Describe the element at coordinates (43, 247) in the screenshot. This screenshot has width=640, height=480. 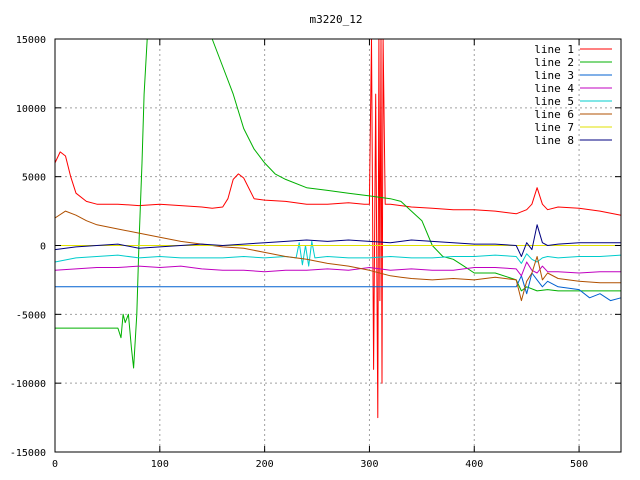
I see `y-tick-label: 0` at that location.